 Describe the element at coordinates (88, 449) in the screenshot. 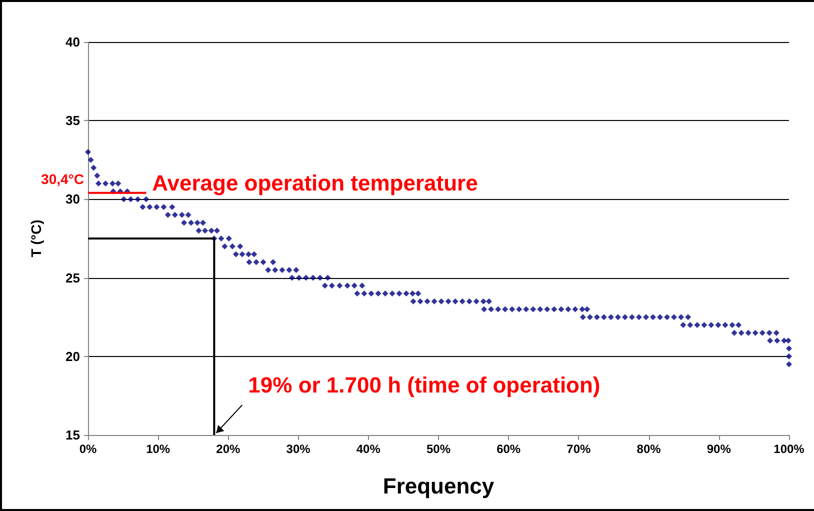

I see `x-tick-label: 0%` at that location.